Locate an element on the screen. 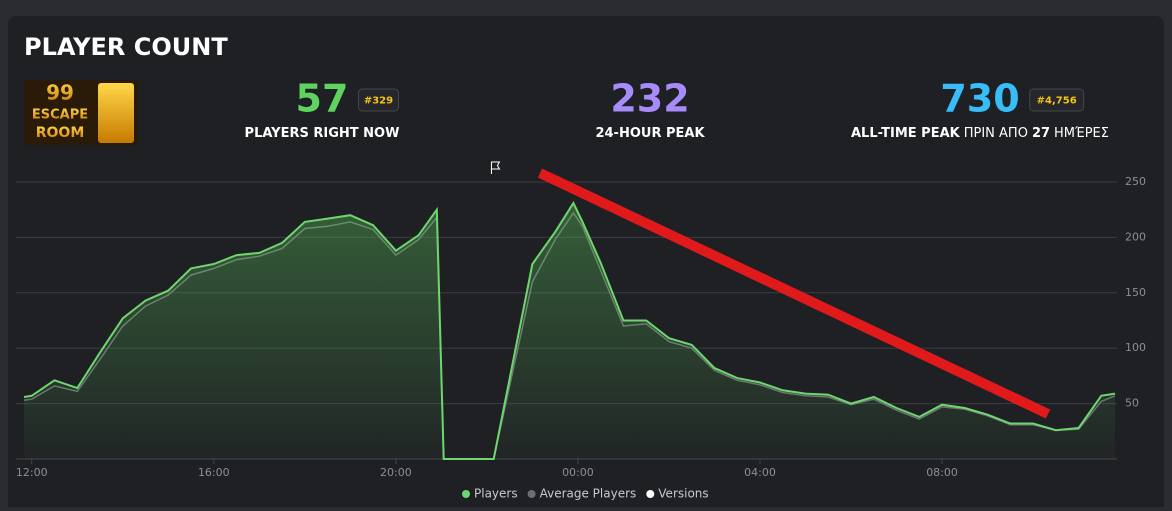 This screenshot has height=511, width=1172. stat-suffix: ΗΜΈΡΕΣ is located at coordinates (1081, 133).